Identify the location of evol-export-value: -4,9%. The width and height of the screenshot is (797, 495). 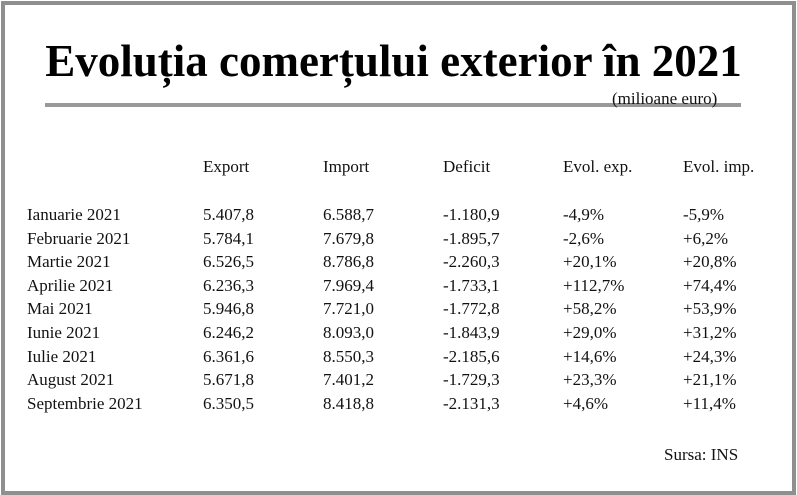
(584, 214).